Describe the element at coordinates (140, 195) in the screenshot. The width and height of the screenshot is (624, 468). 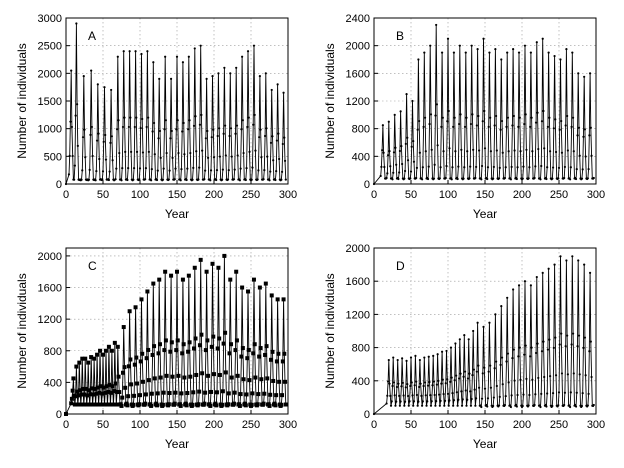
I see `x-tick-label: 100` at that location.